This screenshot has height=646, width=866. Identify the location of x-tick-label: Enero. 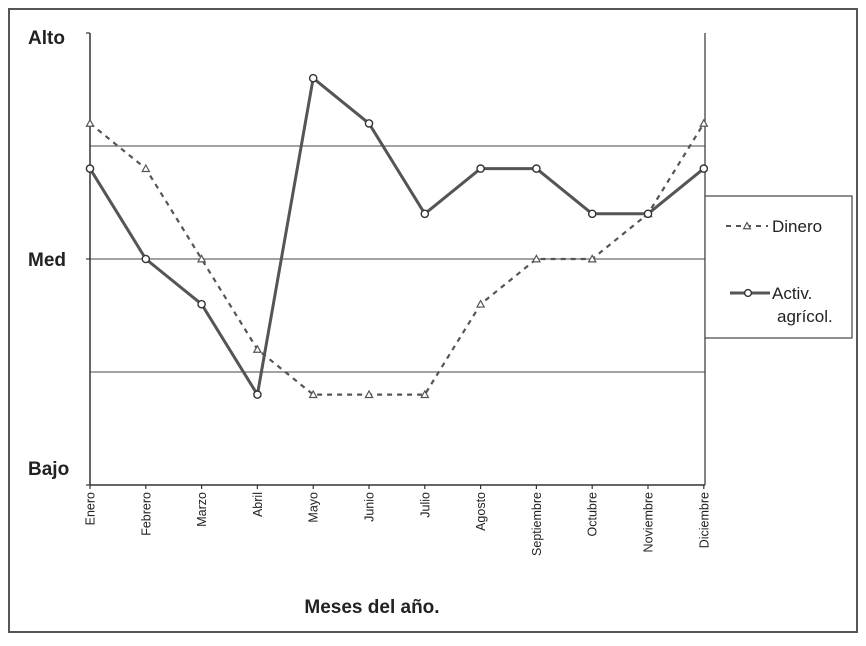
(91, 508).